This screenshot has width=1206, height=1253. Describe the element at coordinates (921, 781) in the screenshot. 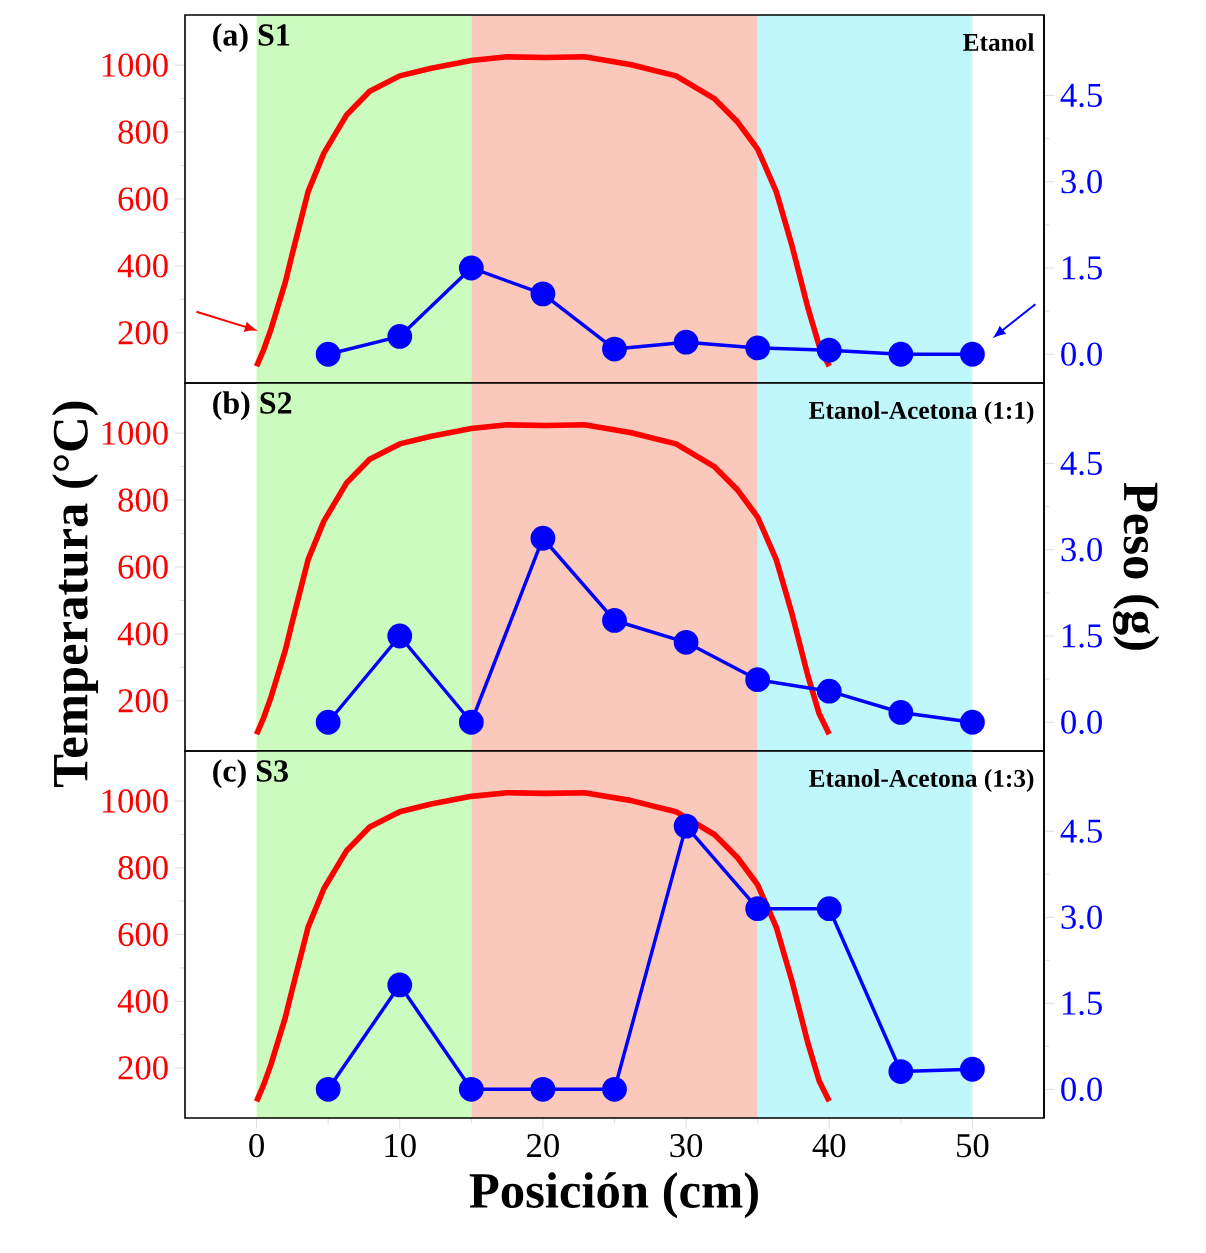

I see `text: Etanol-Acetona (1:3)` at that location.